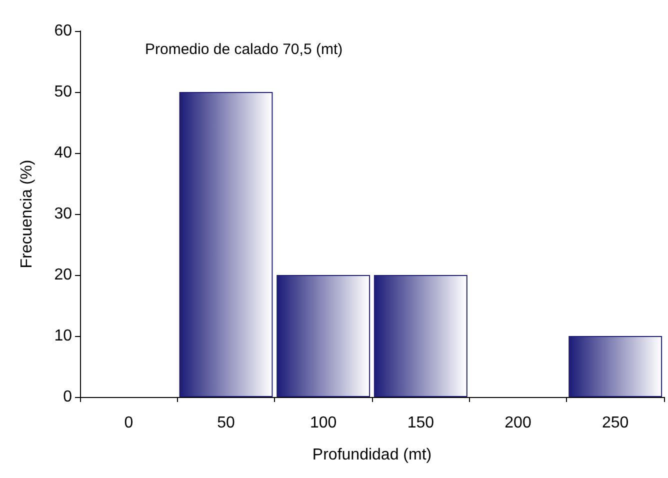 The image size is (668, 478). Describe the element at coordinates (63, 31) in the screenshot. I see `y-tick-label: 60` at that location.